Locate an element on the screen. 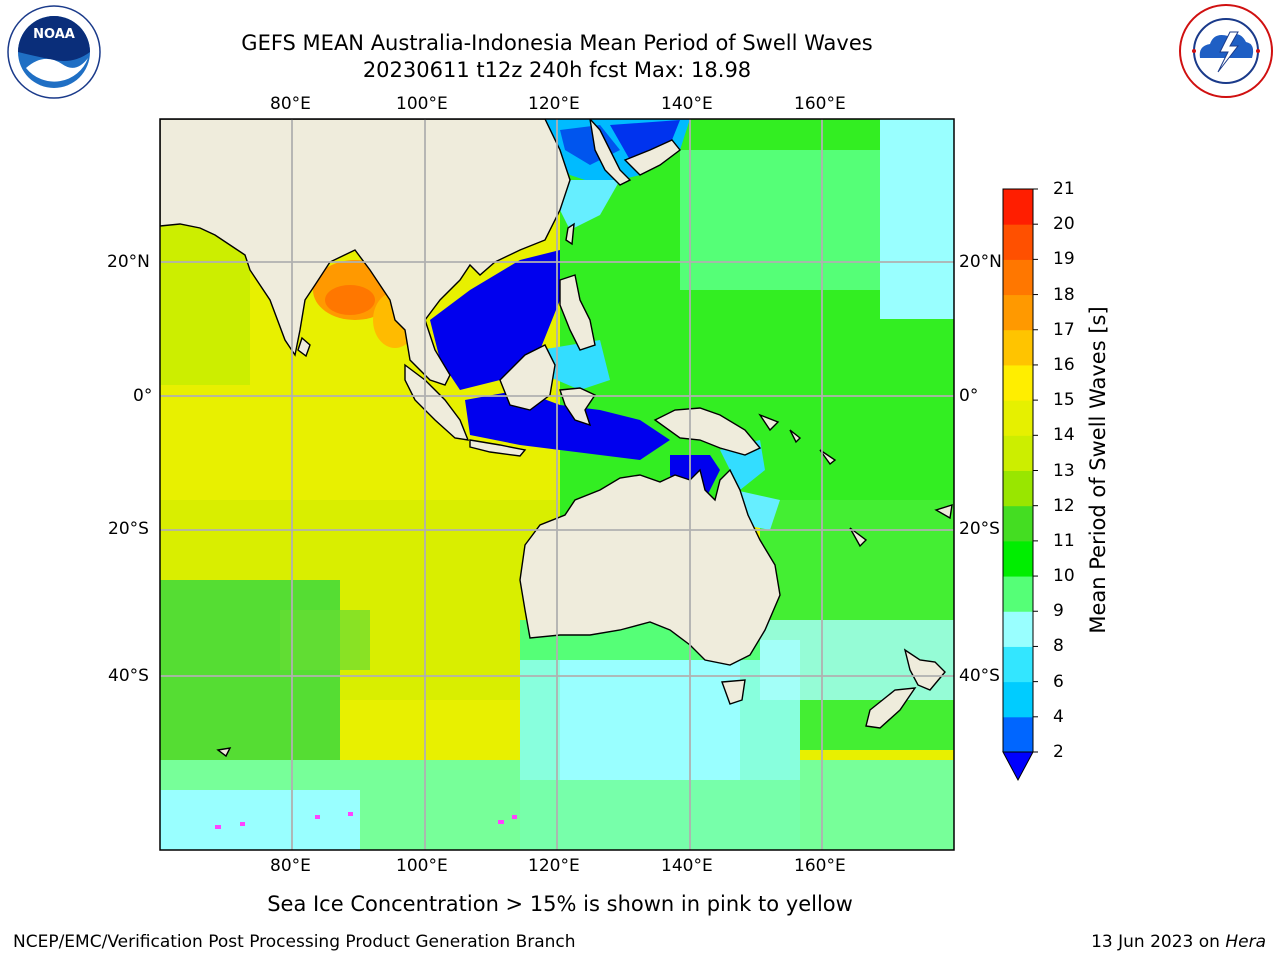  lat-label-left-40s: 40°S is located at coordinates (128, 676).